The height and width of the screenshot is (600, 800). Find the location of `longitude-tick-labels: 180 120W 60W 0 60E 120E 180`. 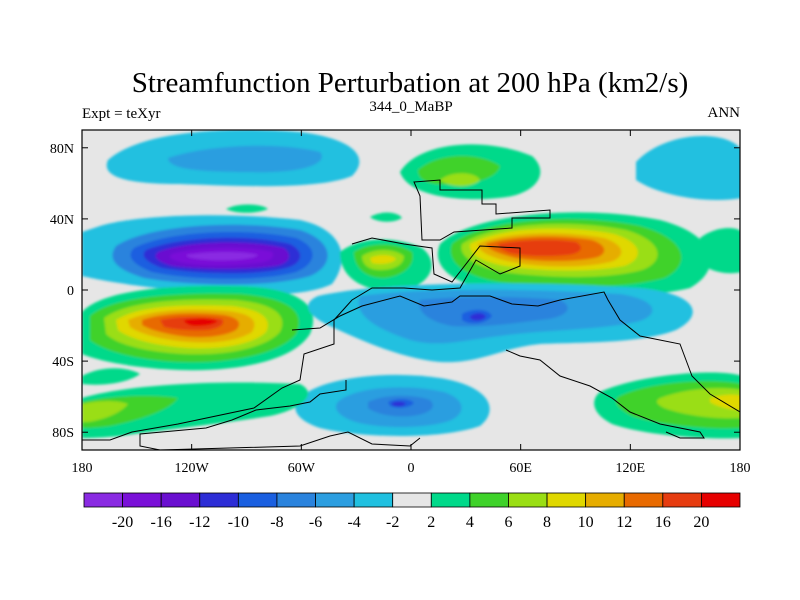

longitude-tick-labels: 180 120W 60W 0 60E 120E 180 is located at coordinates (411, 468).